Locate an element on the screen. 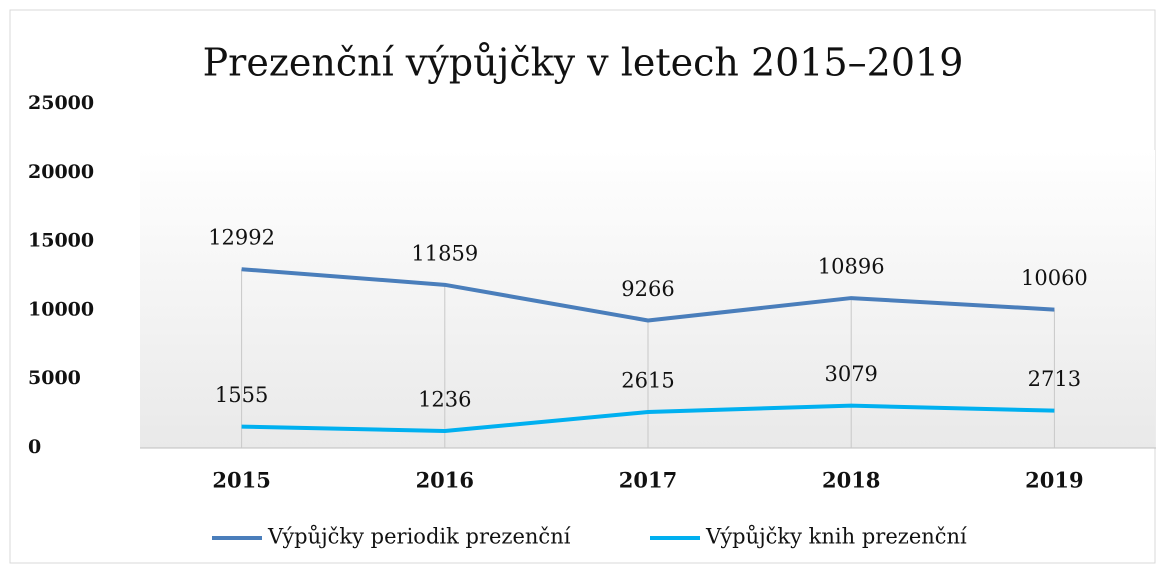 The image size is (1156, 564). x-tick-label: 2015 is located at coordinates (241, 480).